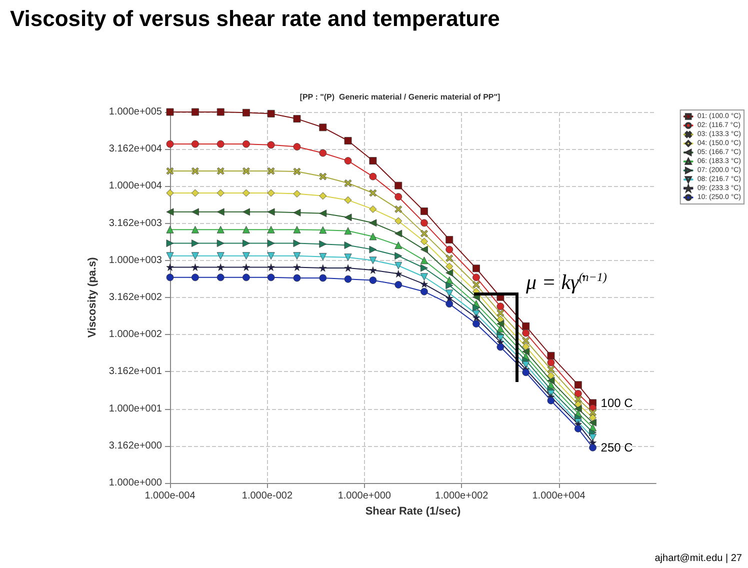  I want to click on x-axis-title: Shear Rate (1/sec), so click(413, 511).